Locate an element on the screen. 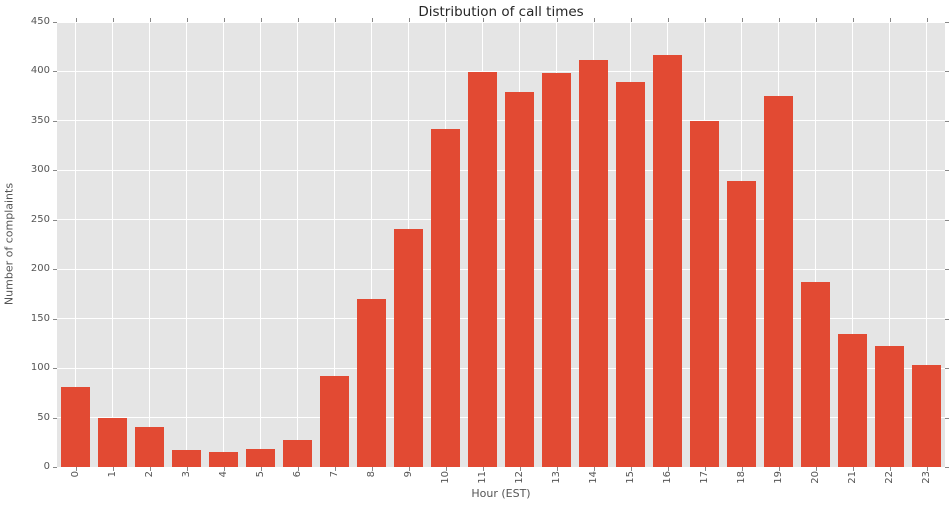 This screenshot has width=951, height=512. y-tick-label: 100 is located at coordinates (40, 368).